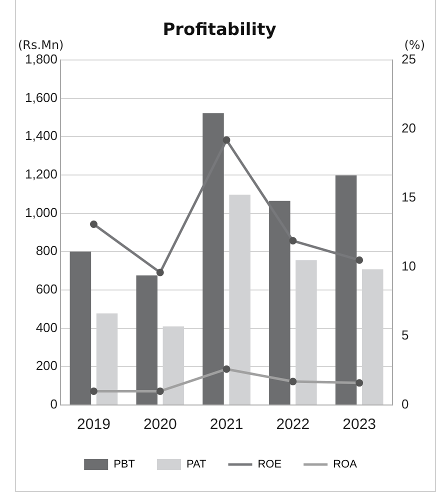  I want to click on y-tick-label: 1,800, so click(41, 59).